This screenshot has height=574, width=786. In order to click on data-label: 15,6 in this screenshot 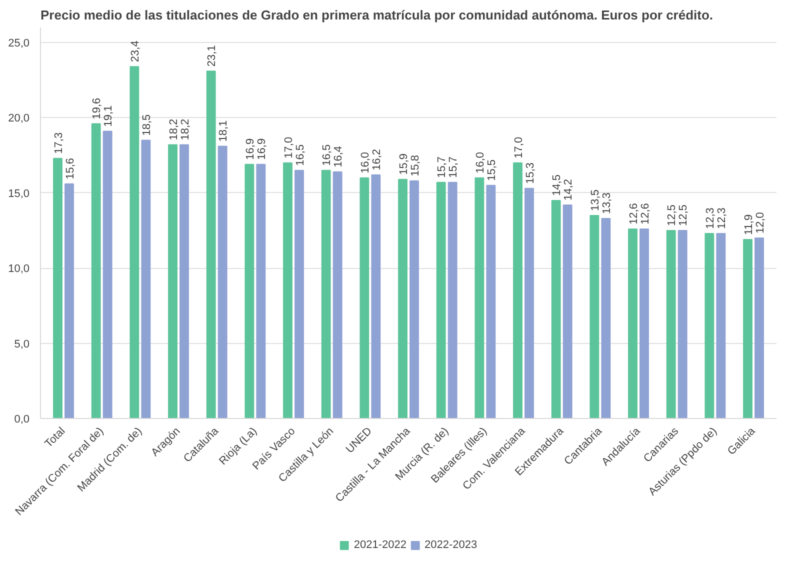, I will do `click(70, 169)`.